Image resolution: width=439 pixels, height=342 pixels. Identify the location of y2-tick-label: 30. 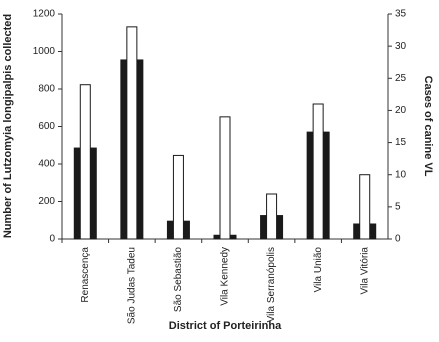
(401, 46).